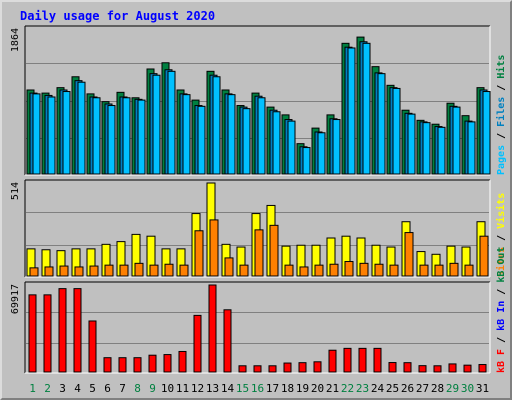 This screenshot has width=512, height=400. I want to click on day-label: 25, so click(392, 388).